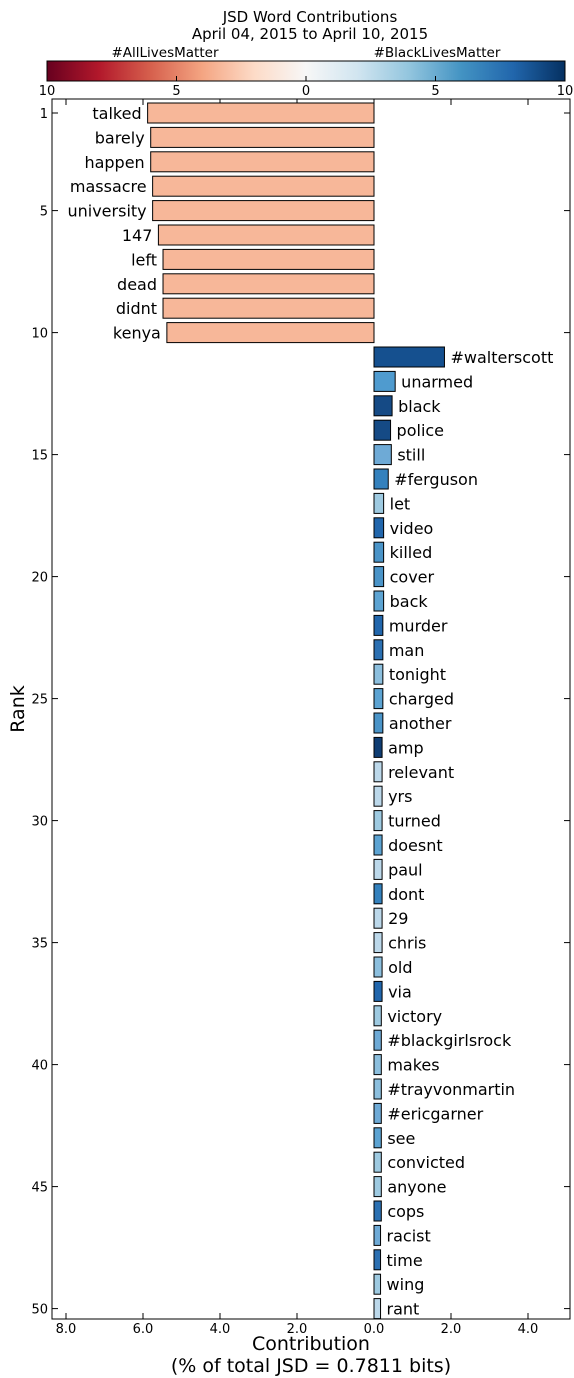  Describe the element at coordinates (405, 1260) in the screenshot. I see `bar-label-48: time` at that location.